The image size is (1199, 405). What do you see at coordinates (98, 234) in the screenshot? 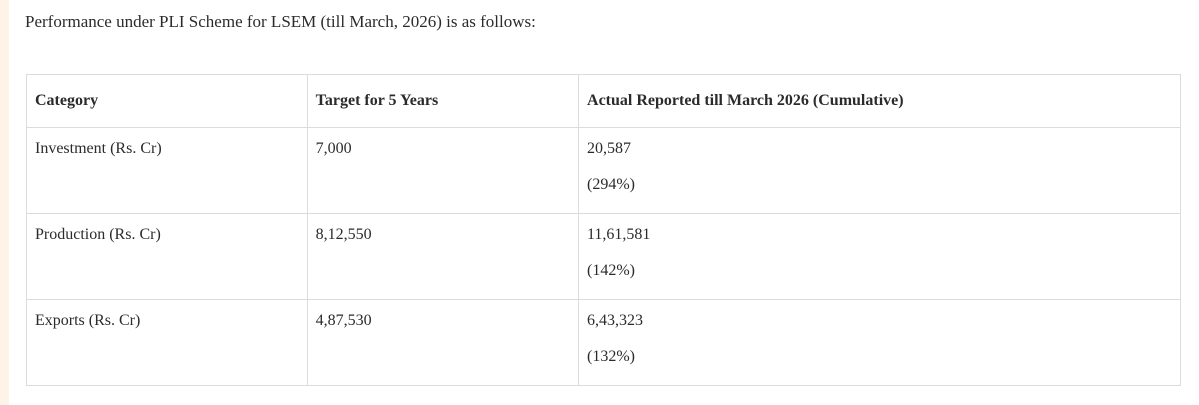
I see `category-label: Production (Rs. Cr)` at bounding box center [98, 234].